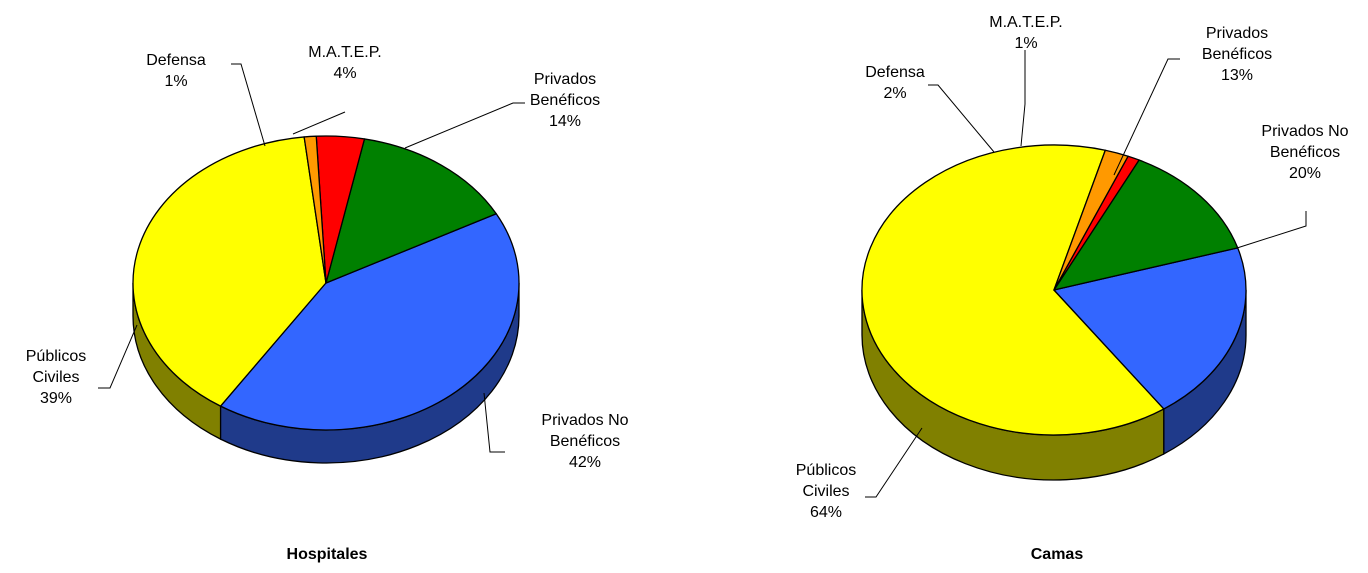  I want to click on slice-label-percent: 64%, so click(826, 512).